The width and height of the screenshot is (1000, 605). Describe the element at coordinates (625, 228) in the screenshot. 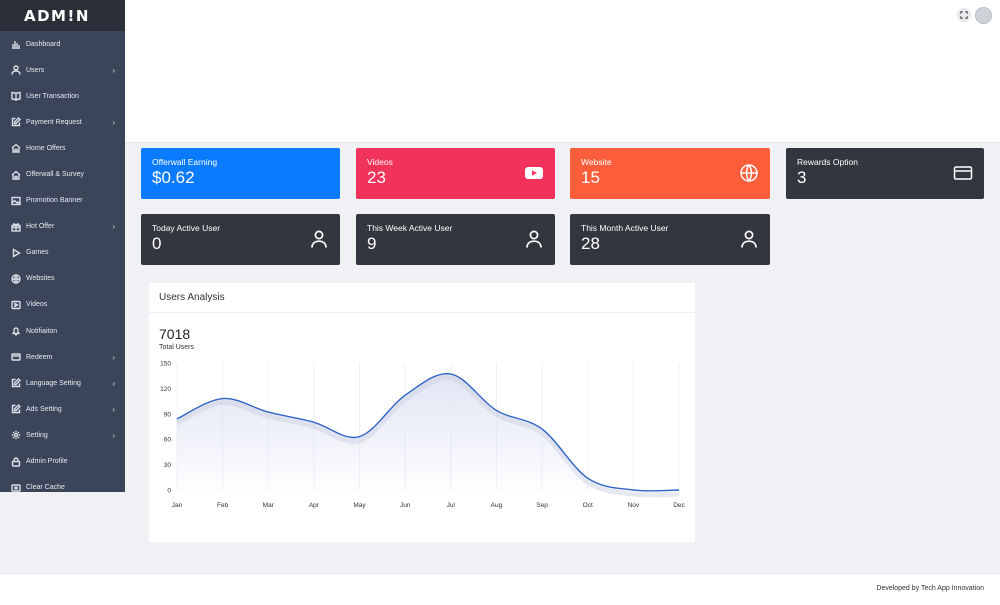

I see `stat-card-title: This Month Active User` at that location.